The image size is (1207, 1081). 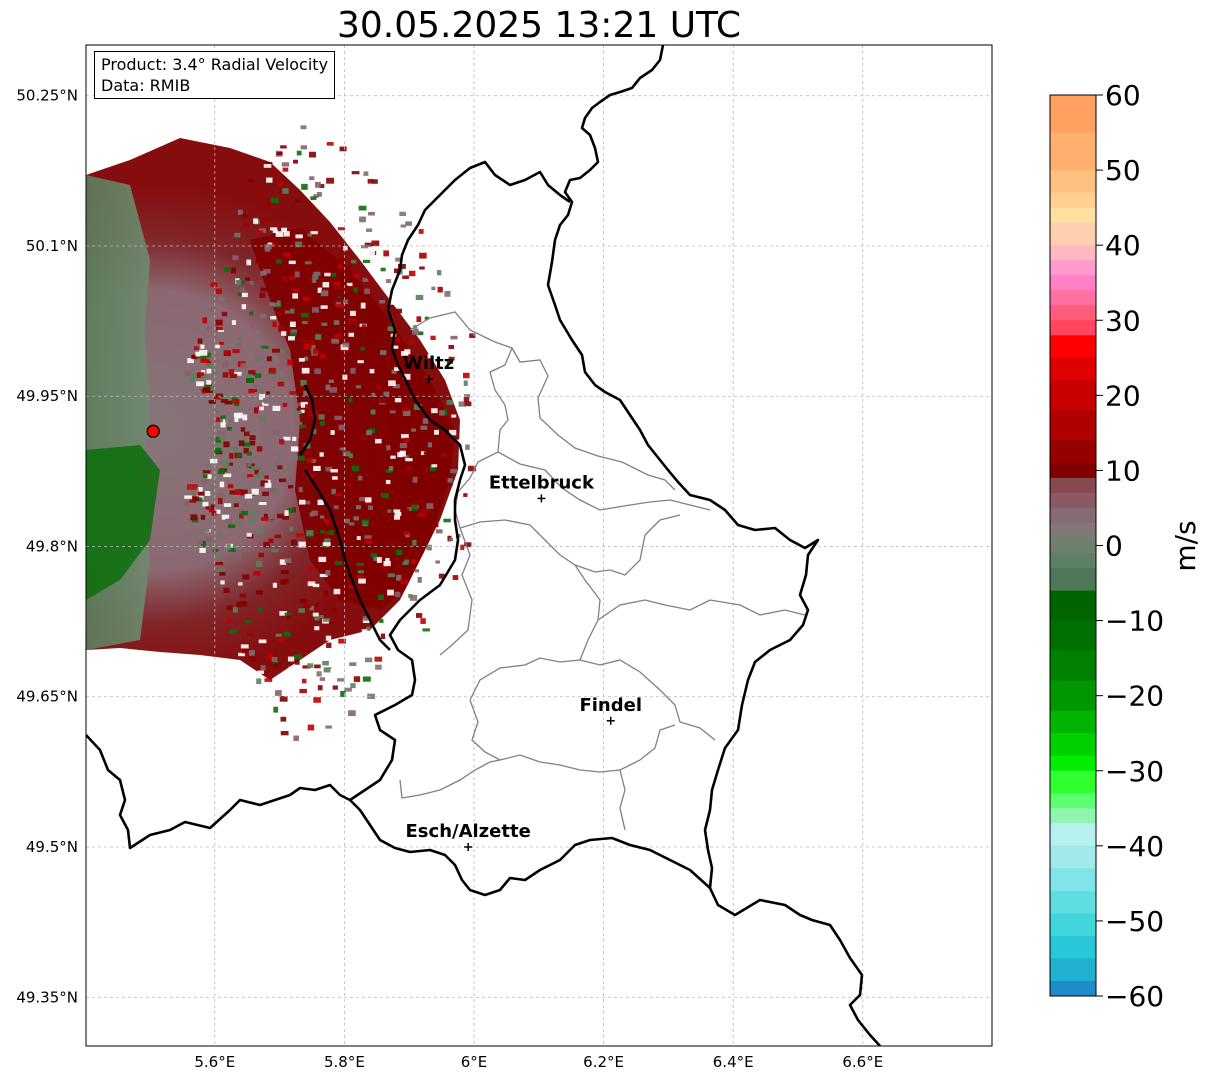 I want to click on city-label: Wiltz, so click(x=428, y=363).